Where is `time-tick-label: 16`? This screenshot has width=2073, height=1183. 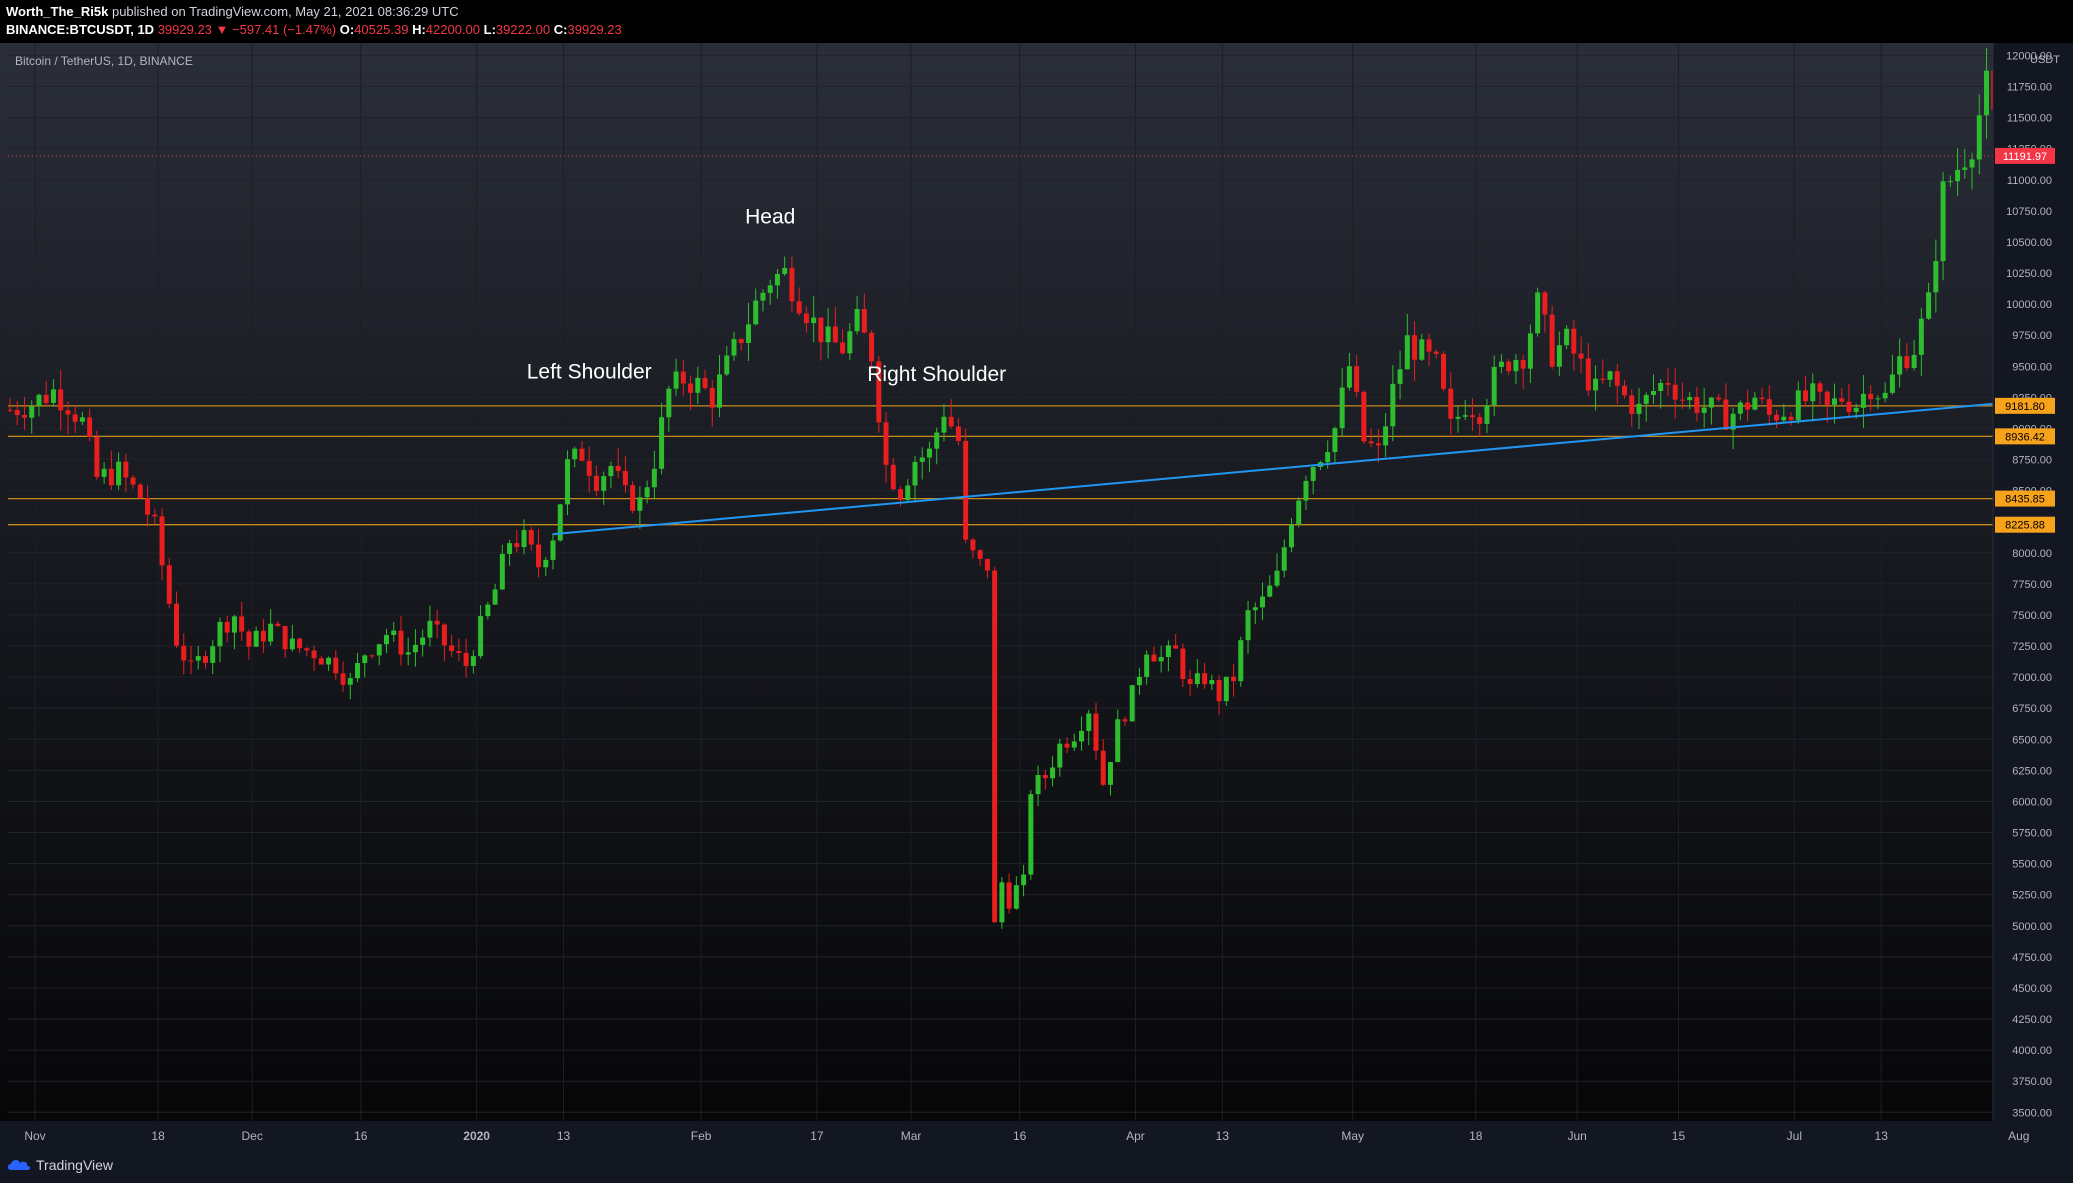 time-tick-label: 16 is located at coordinates (1020, 1136).